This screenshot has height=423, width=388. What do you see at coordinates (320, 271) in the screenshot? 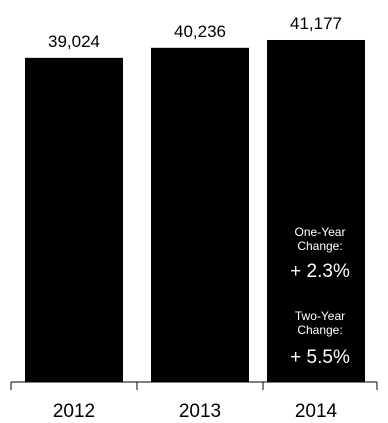
I see `one-year-change-value: + 2.3%` at bounding box center [320, 271].